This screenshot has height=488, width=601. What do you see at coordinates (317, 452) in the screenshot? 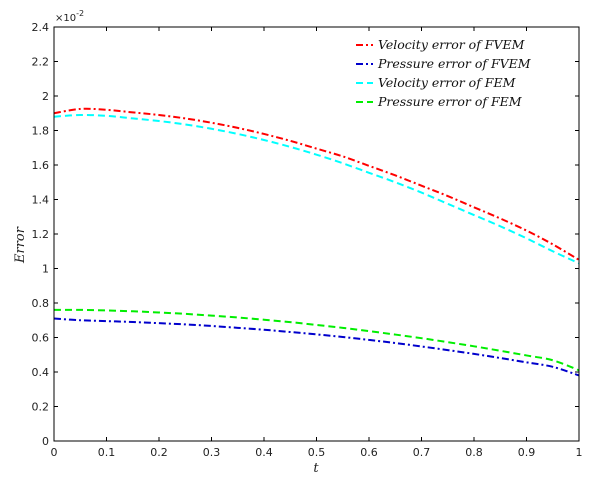
I see `x-tick-label: 0.5` at bounding box center [317, 452].